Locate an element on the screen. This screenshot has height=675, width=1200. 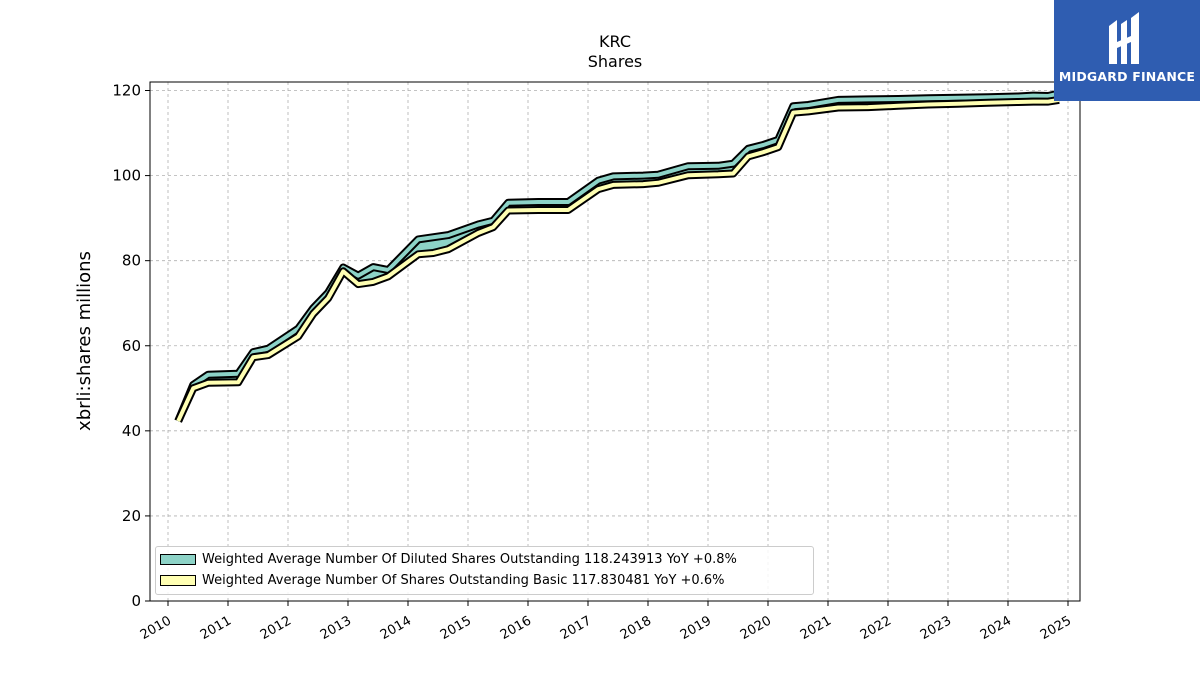
midgard-logo-icon is located at coordinates (1124, 38).